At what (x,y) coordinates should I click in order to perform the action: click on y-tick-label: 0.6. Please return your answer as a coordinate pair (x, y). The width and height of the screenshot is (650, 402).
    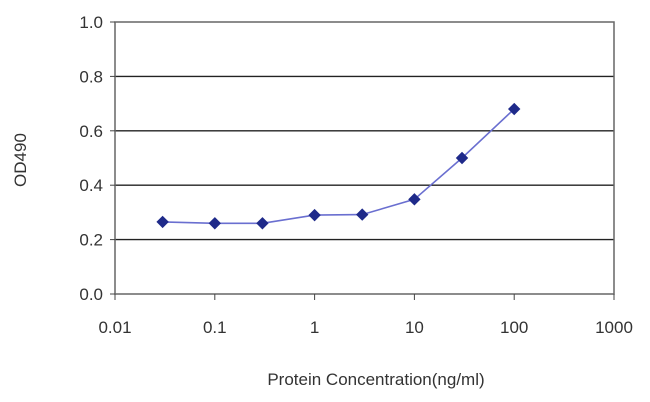
    Looking at the image, I should click on (91, 131).